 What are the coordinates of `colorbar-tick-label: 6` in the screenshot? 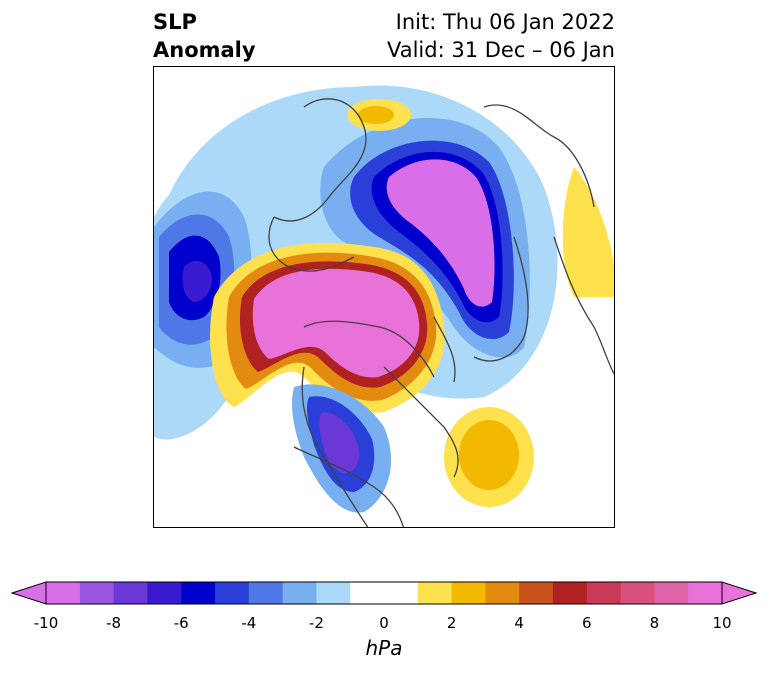 It's located at (587, 623).